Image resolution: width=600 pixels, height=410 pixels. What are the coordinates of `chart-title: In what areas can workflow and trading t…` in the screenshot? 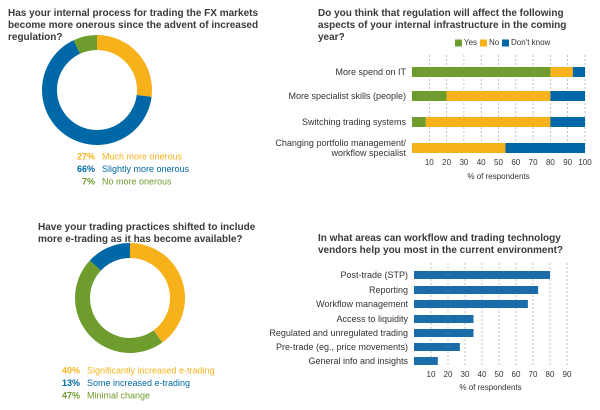 It's located at (441, 244).